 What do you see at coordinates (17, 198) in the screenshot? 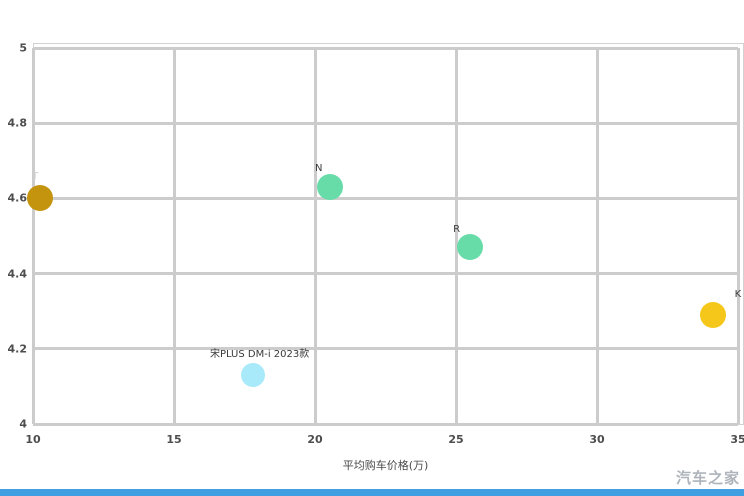
I see `y-tick-label: 4.6` at bounding box center [17, 198].